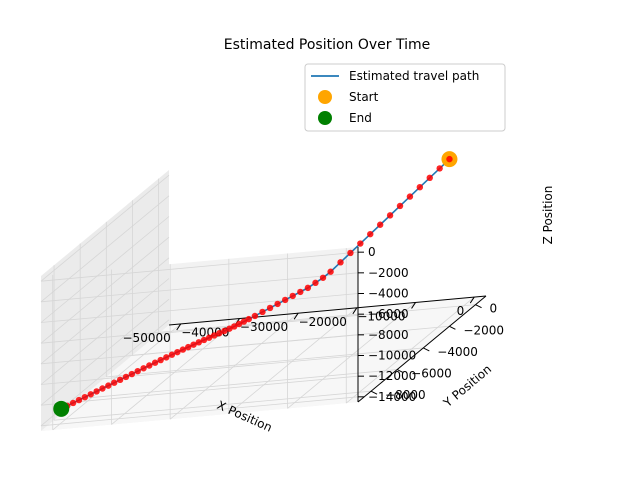 The width and height of the screenshot is (640, 480). What do you see at coordinates (457, 352) in the screenshot?
I see `y-tick-label: −4000` at bounding box center [457, 352].